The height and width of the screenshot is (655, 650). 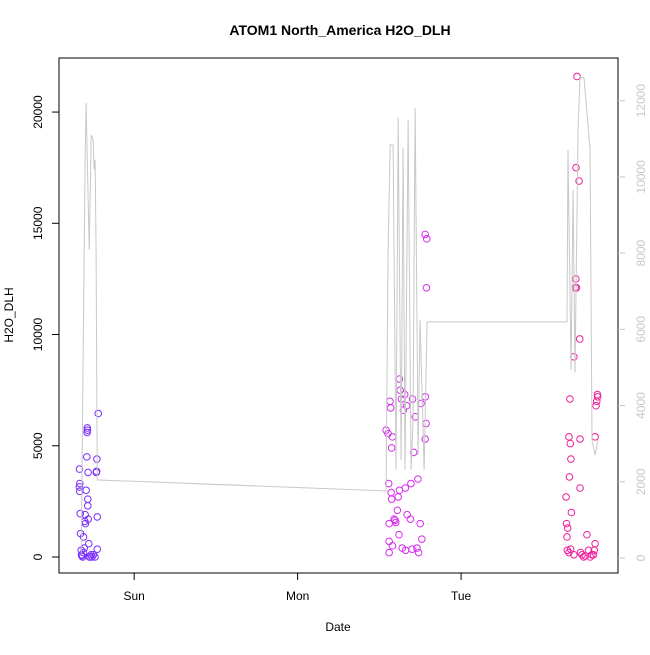 What do you see at coordinates (38, 335) in the screenshot?
I see `y-tick-label: 10000` at bounding box center [38, 335].